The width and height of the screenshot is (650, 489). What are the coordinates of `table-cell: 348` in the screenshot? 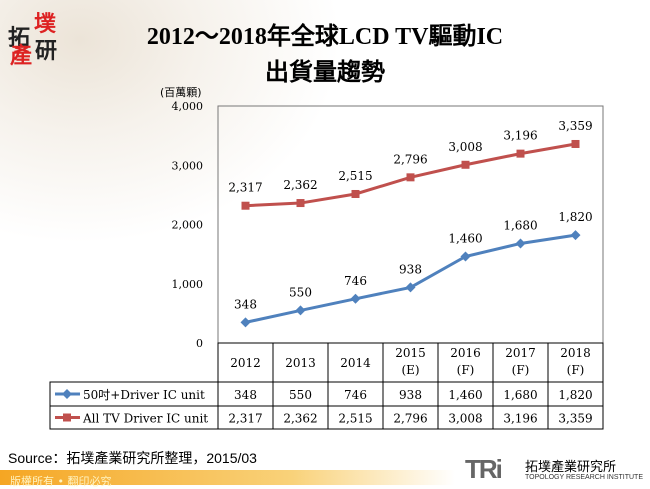 It's located at (245, 395).